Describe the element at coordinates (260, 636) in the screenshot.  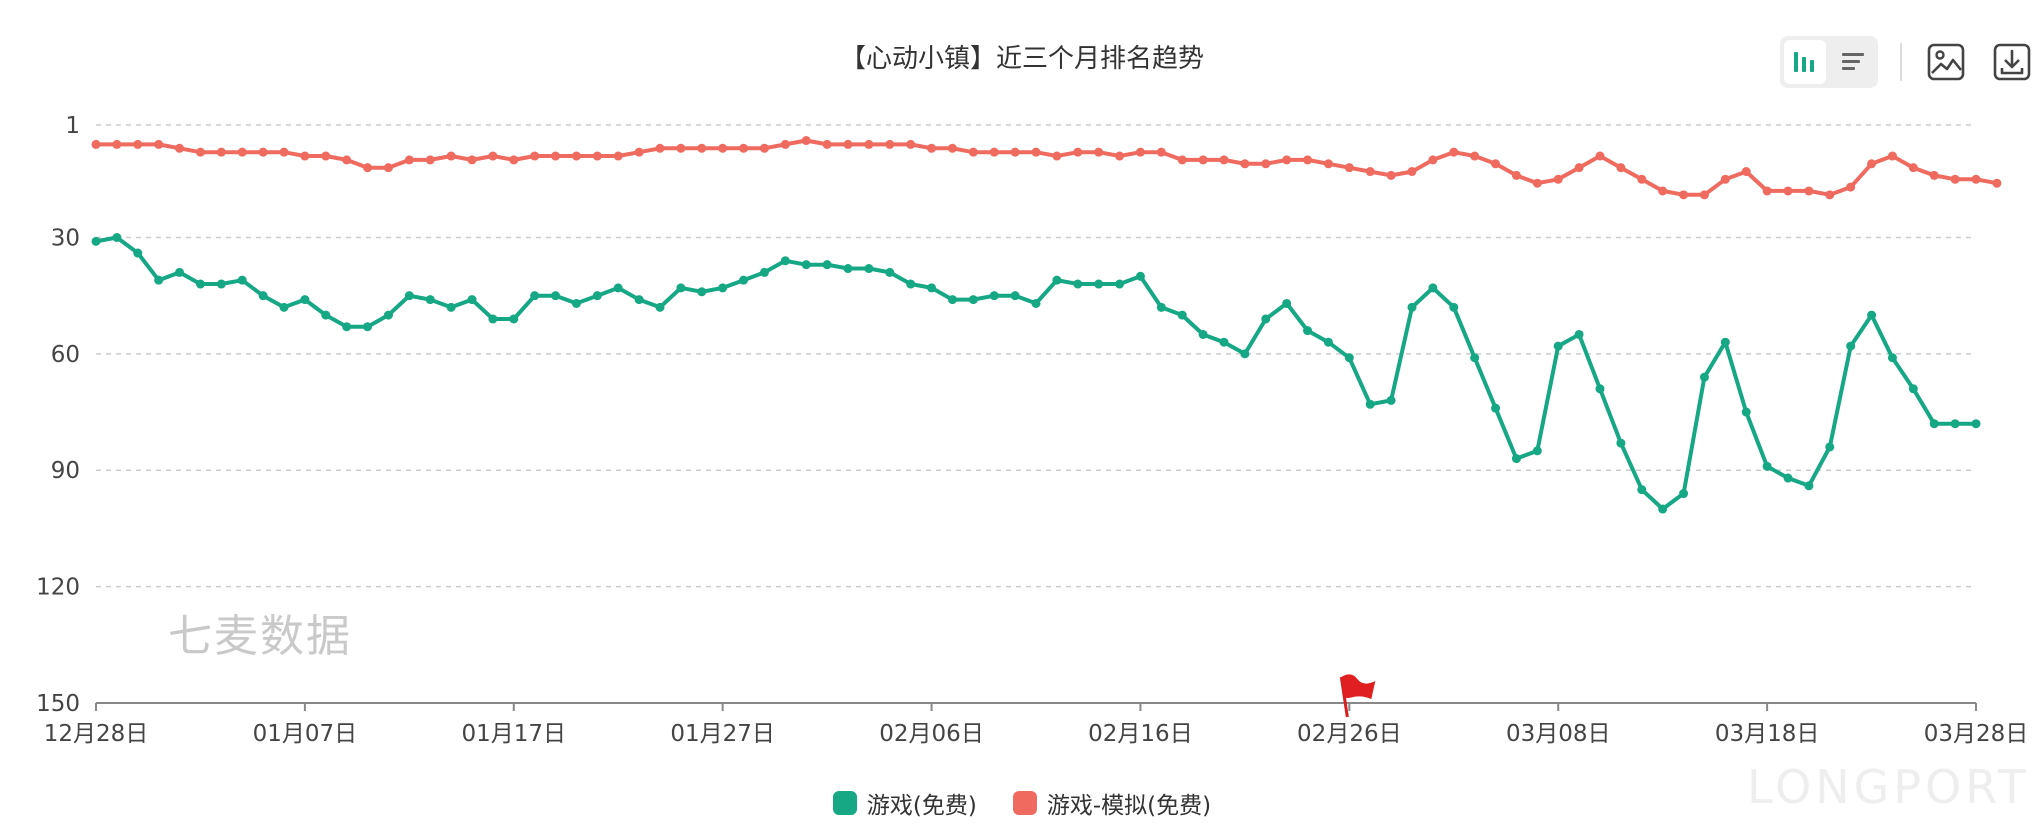
I see `watermark-left: 七麦数据` at that location.